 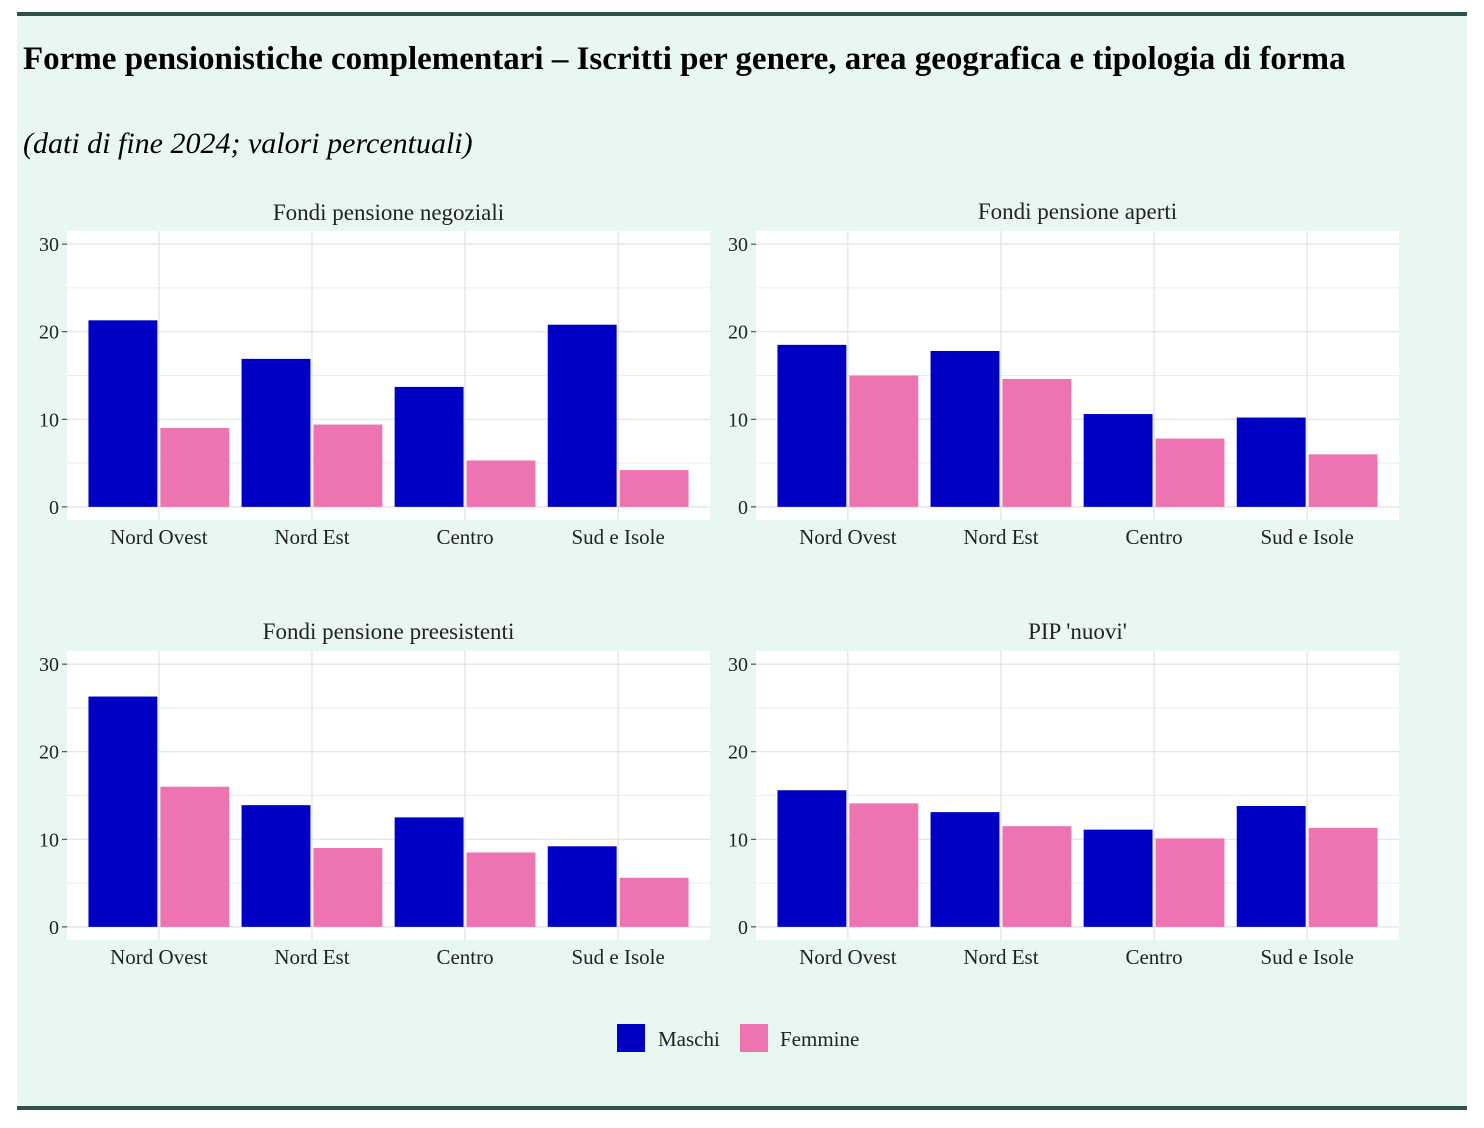 What do you see at coordinates (631, 1038) in the screenshot?
I see `legend-swatch-maschi` at bounding box center [631, 1038].